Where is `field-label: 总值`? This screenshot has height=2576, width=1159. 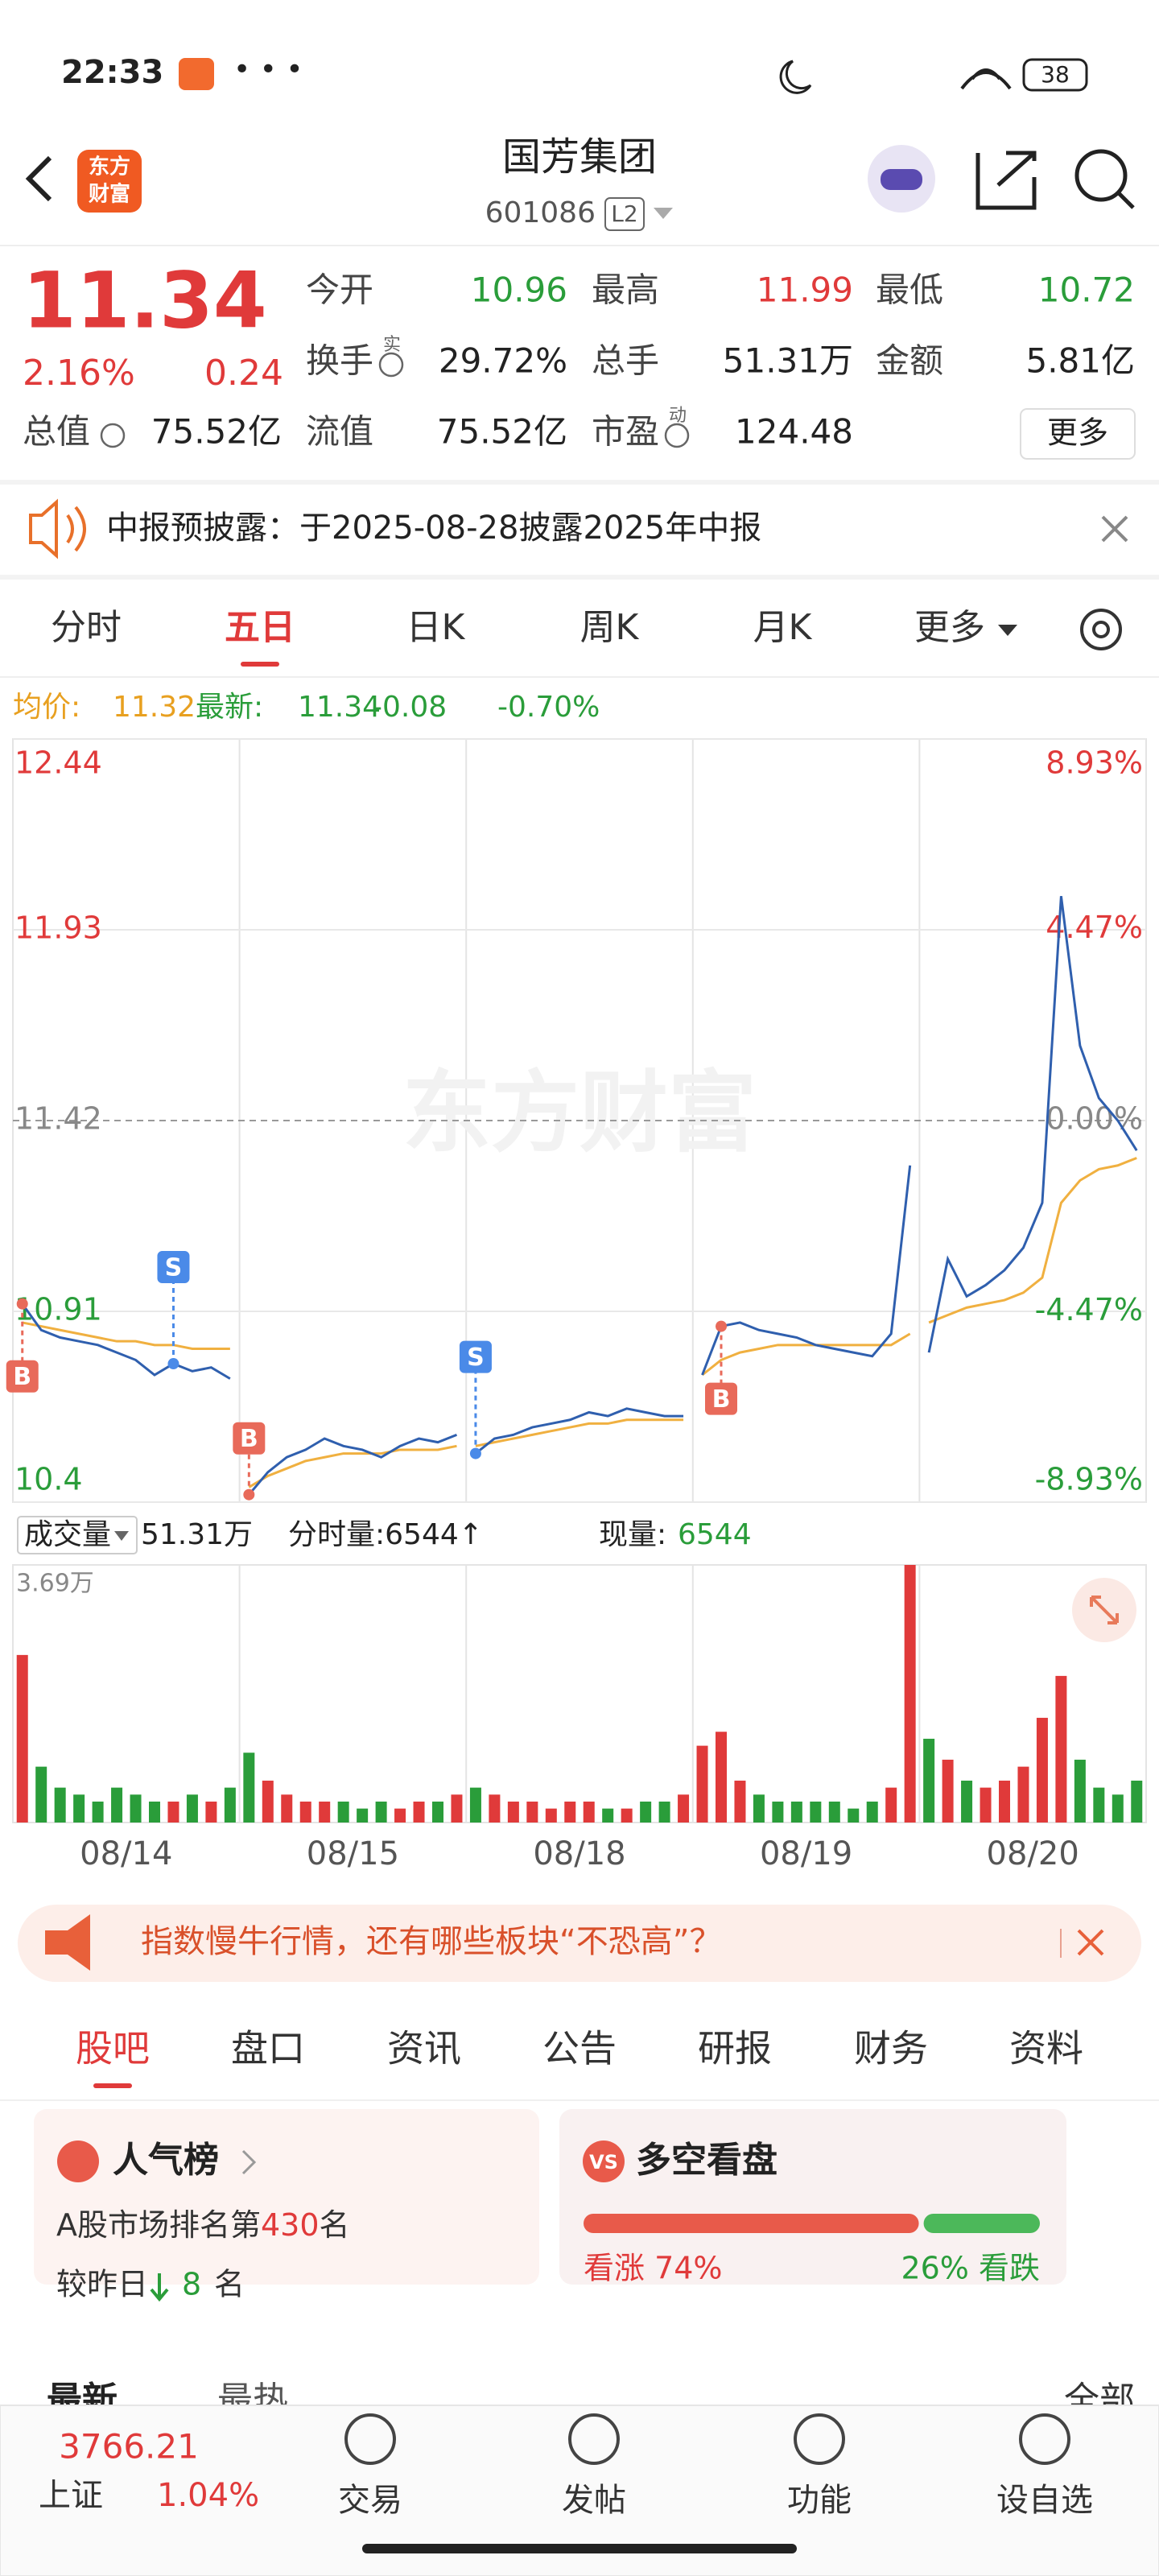 field-label: 总值 is located at coordinates (56, 432).